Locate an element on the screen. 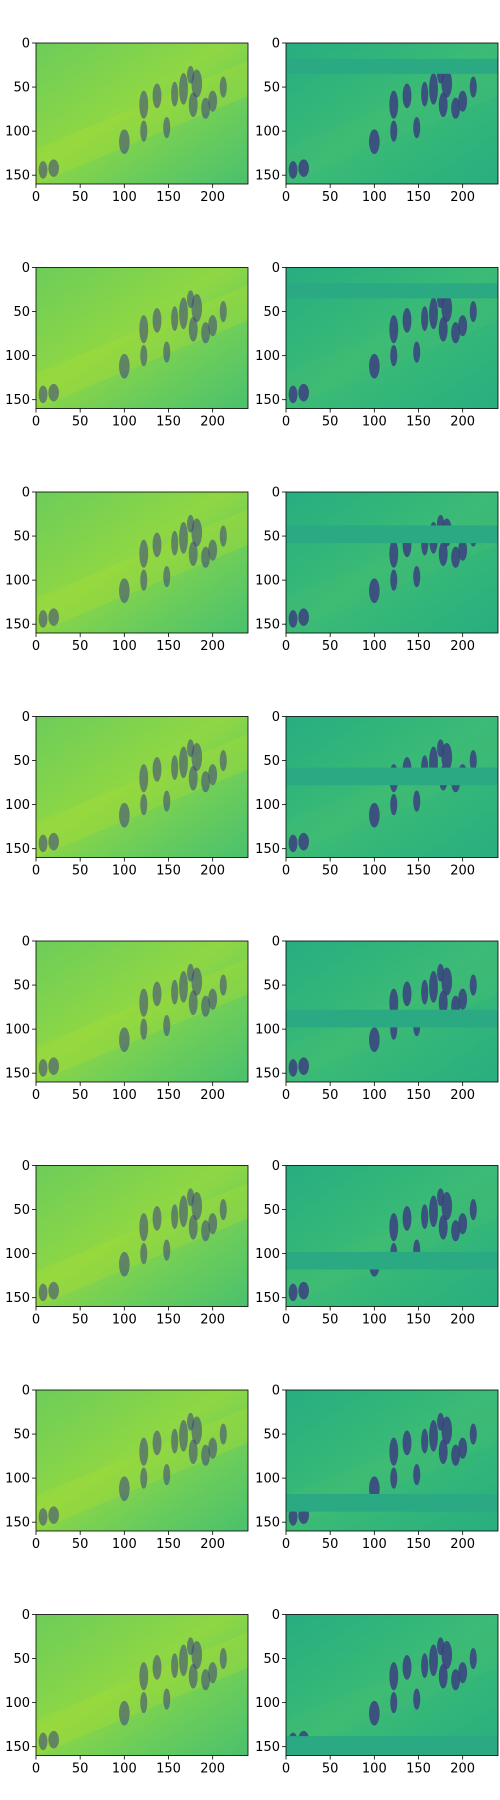 This screenshot has width=500, height=1800. image-panel-r4-c2: 0 50 100 150 200 0 50 100 150 is located at coordinates (377, 794).